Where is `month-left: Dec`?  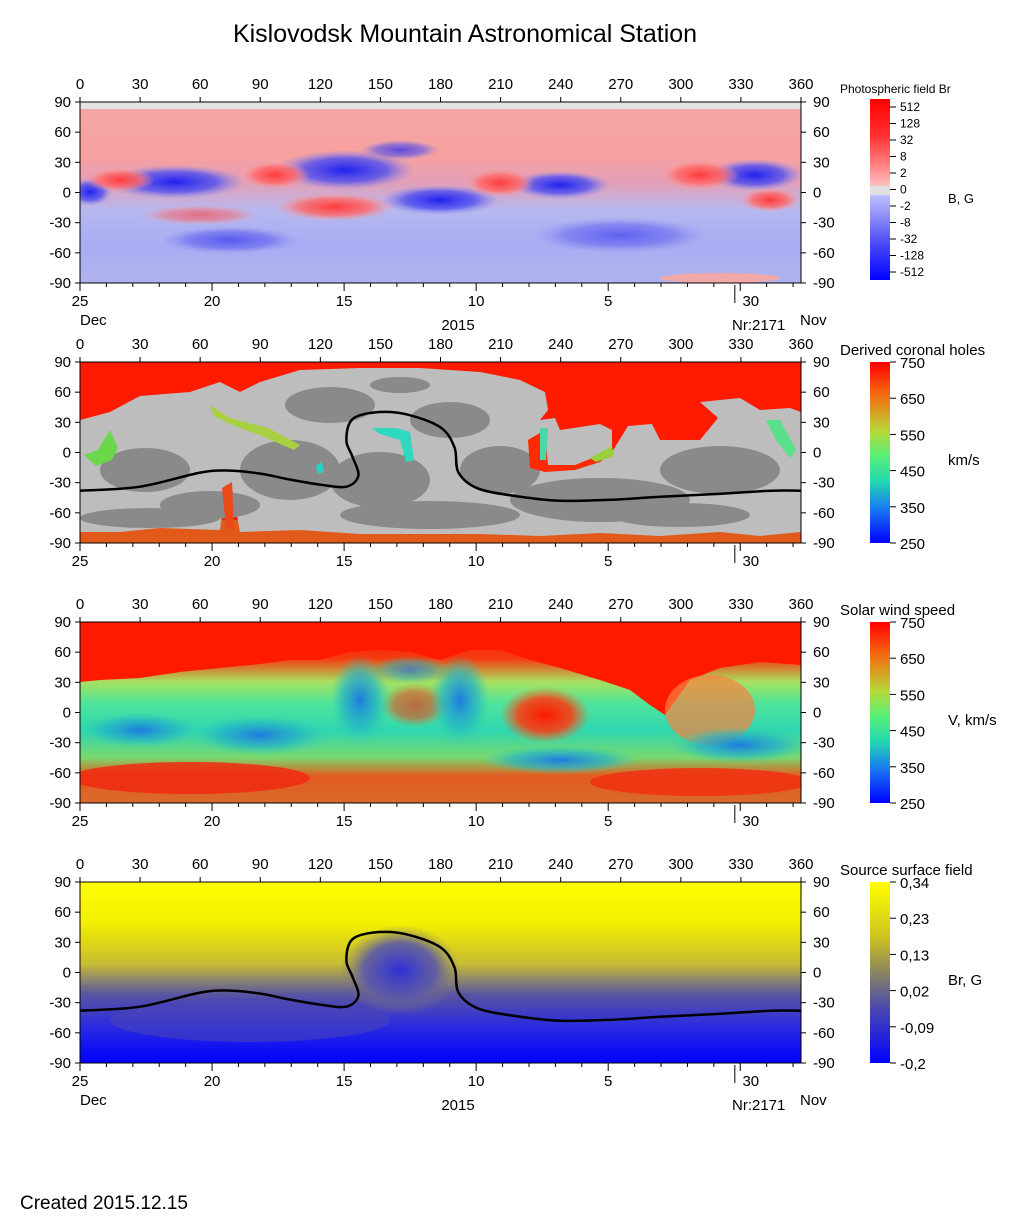
month-left: Dec is located at coordinates (93, 1100).